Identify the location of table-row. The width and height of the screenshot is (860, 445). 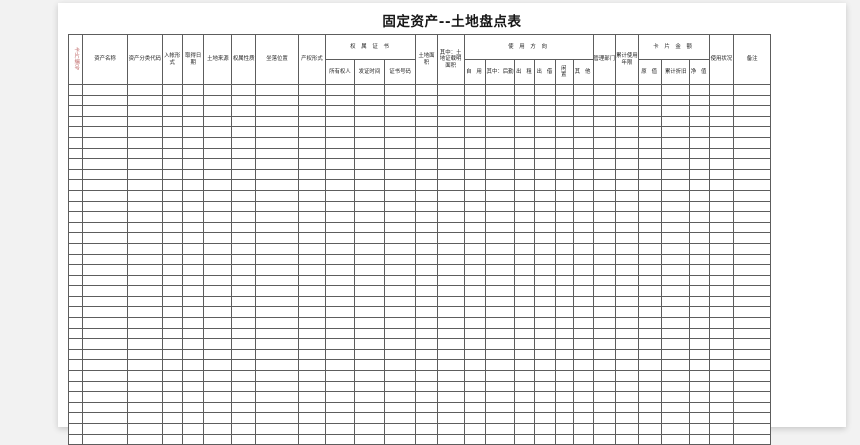
(419, 333).